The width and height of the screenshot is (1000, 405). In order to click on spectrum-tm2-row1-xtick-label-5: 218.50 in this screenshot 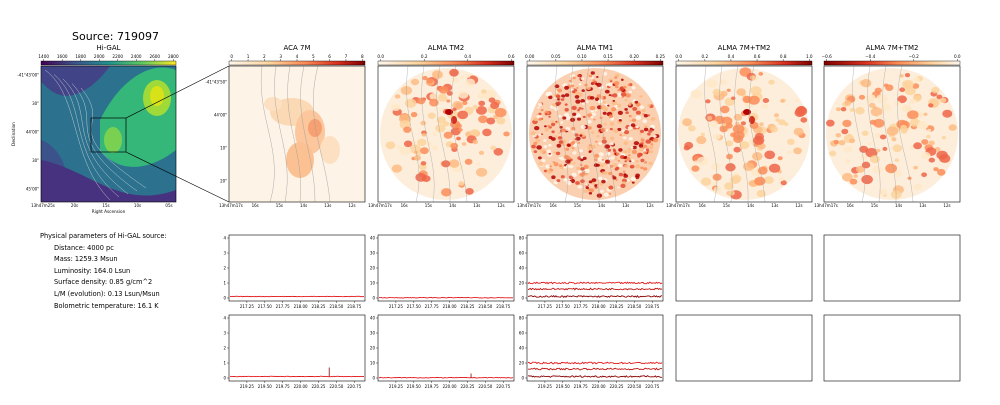, I will do `click(485, 306)`.